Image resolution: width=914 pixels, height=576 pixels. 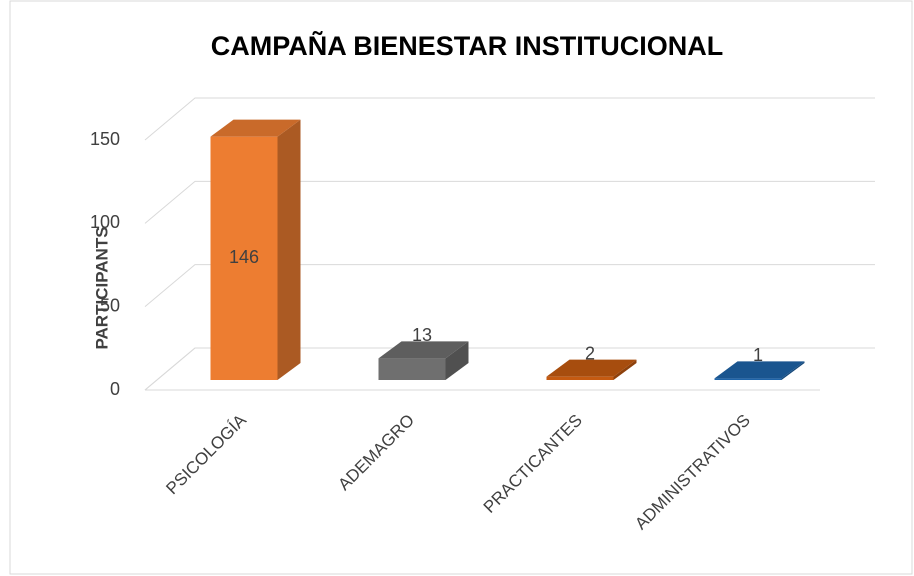 I want to click on y-axis-title: PARTICIPANTS, so click(x=101, y=287).